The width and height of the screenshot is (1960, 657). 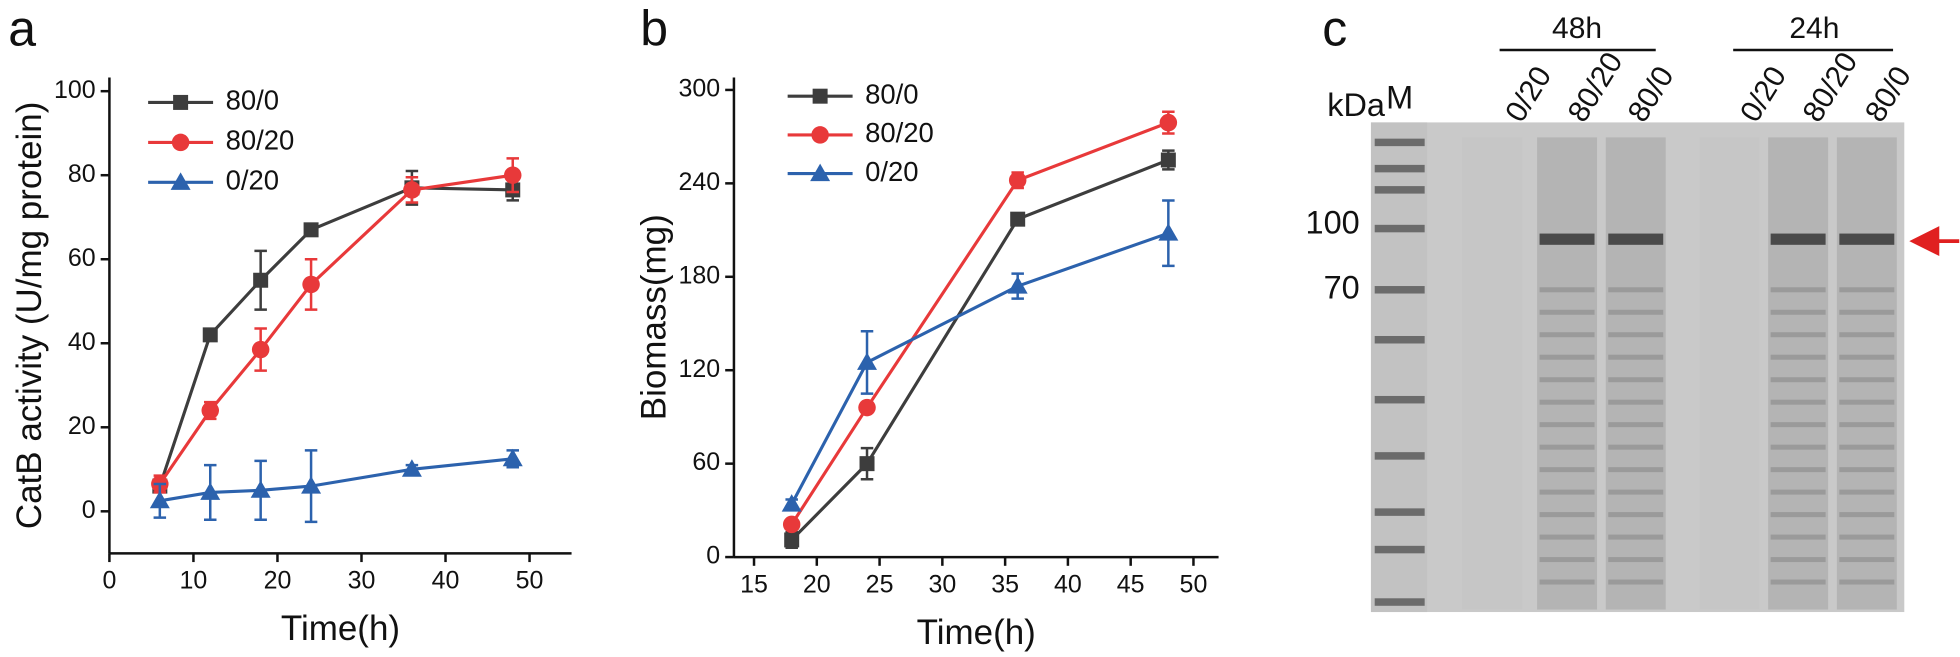 I want to click on x-tick-label: 20, so click(x=817, y=584).